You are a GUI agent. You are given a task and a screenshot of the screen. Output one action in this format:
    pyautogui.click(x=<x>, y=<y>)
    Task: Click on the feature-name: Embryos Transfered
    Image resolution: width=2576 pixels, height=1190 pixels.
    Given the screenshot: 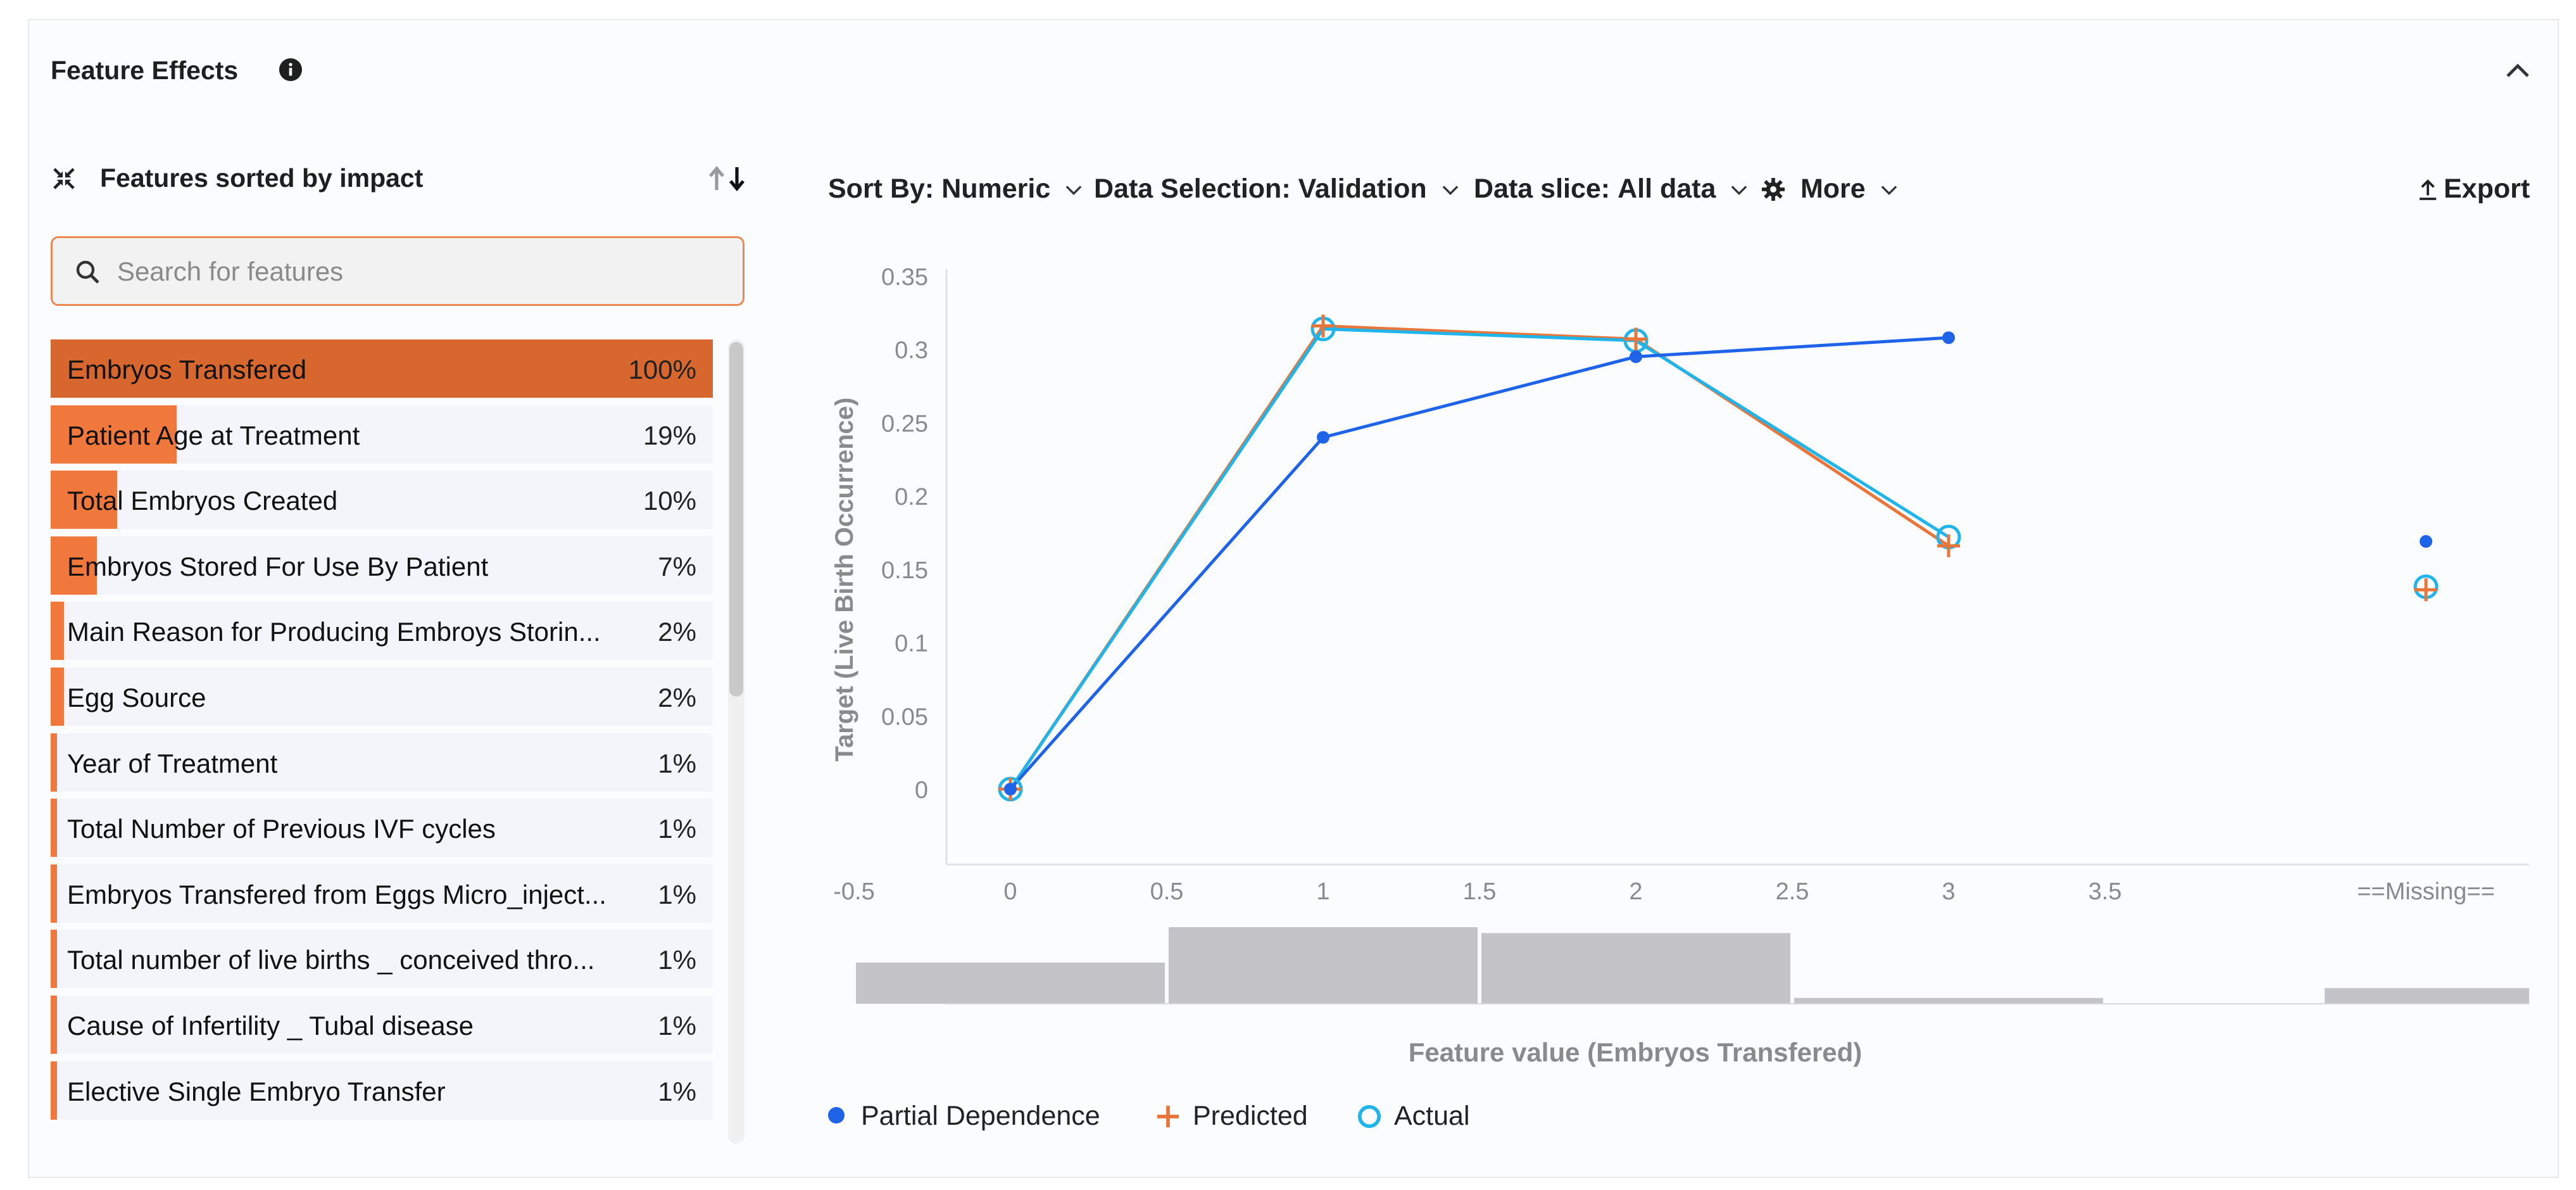 What is the action you would take?
    pyautogui.click(x=187, y=369)
    